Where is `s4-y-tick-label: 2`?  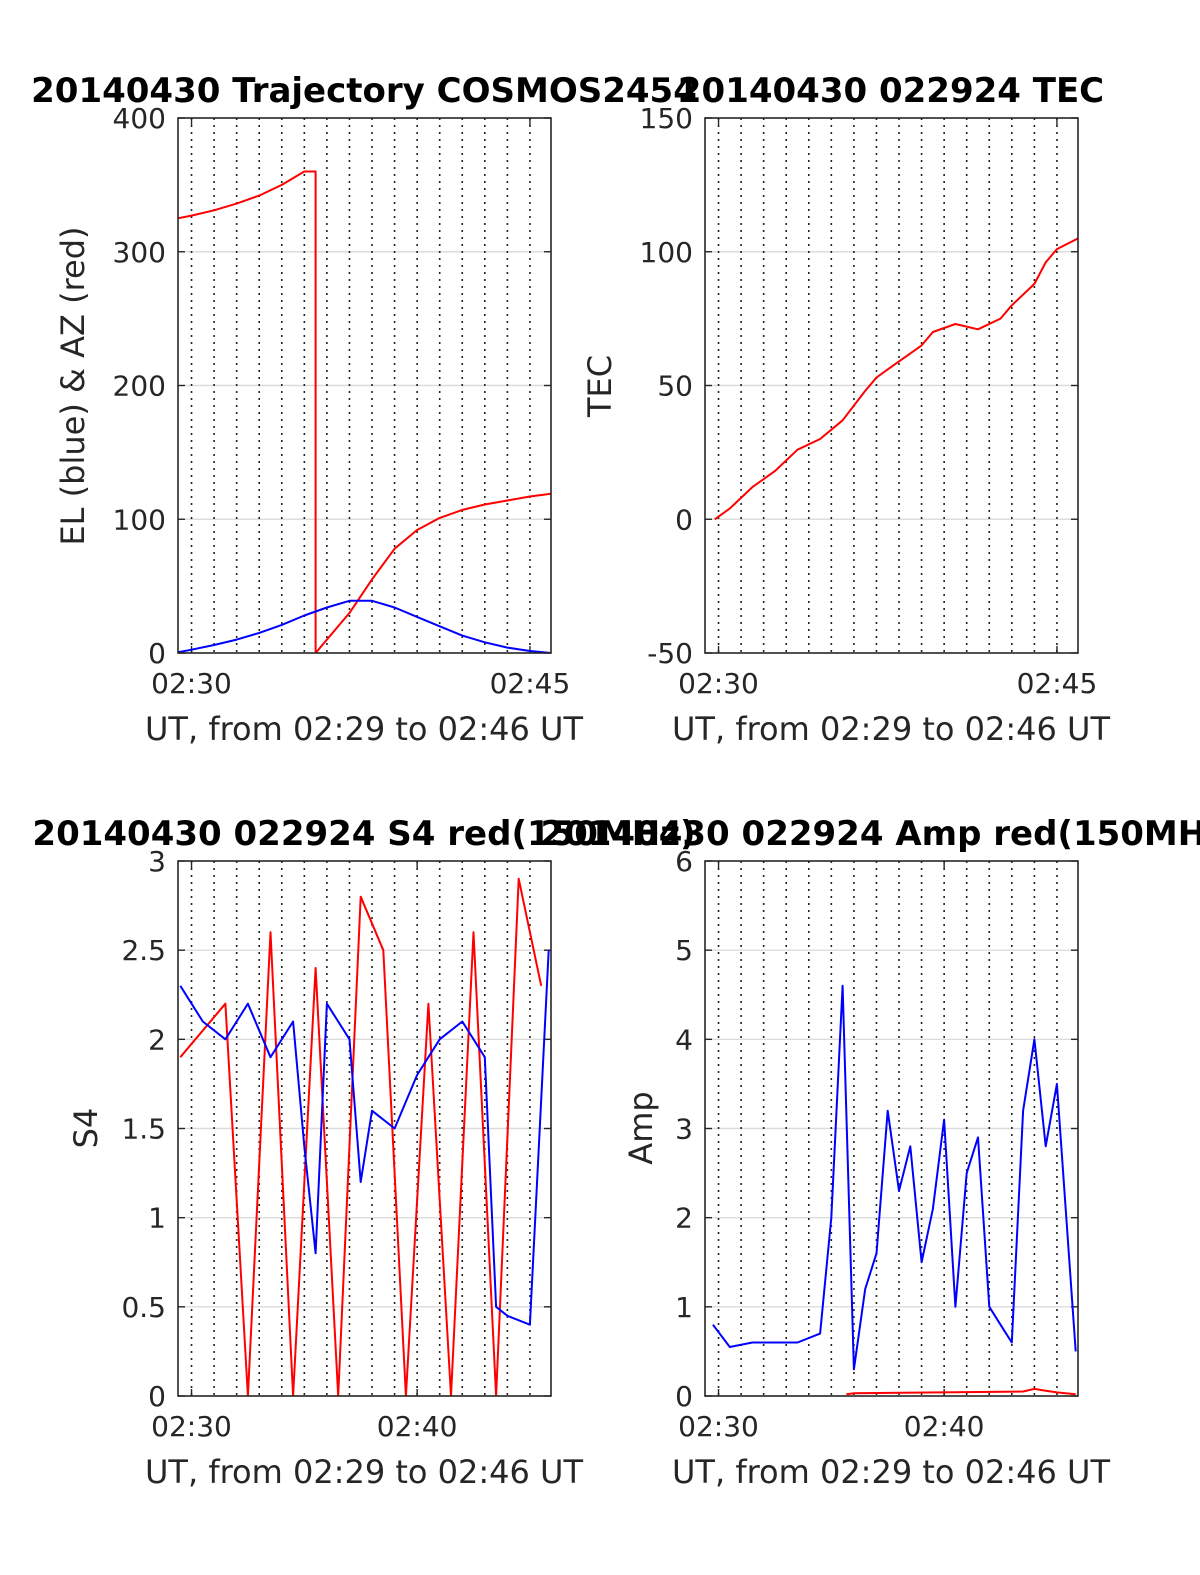 s4-y-tick-label: 2 is located at coordinates (157, 1039).